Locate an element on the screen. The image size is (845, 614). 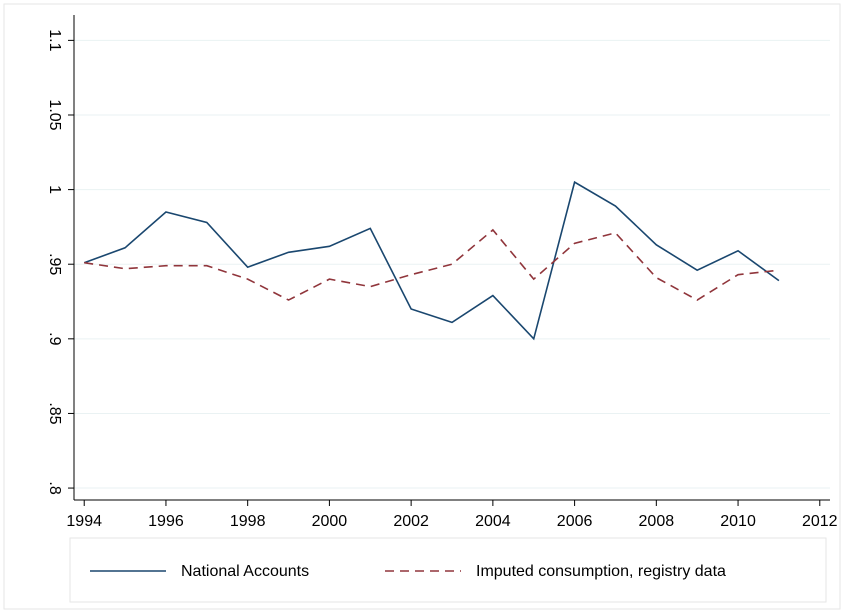
y-tick-label: 1 is located at coordinates (54, 189).